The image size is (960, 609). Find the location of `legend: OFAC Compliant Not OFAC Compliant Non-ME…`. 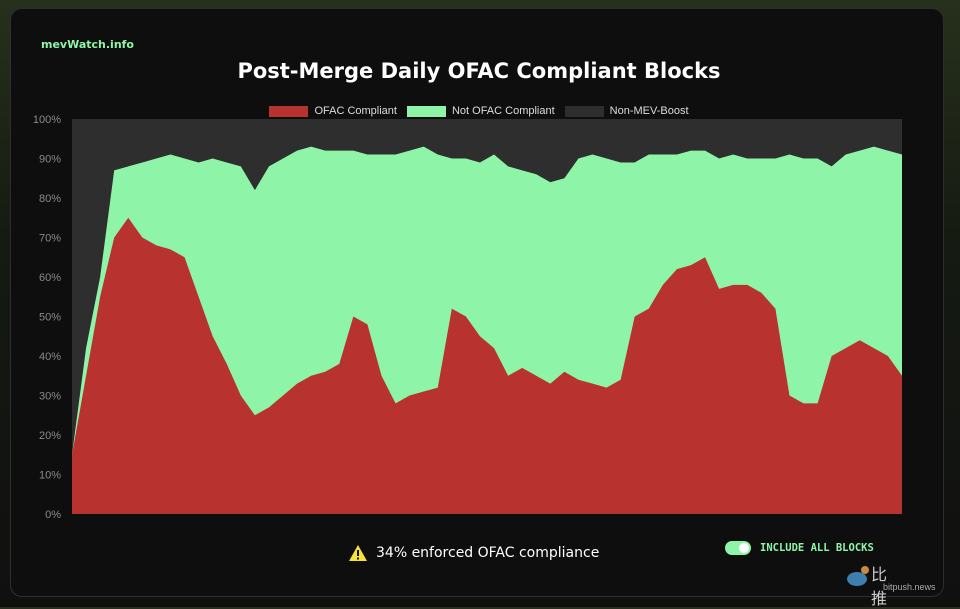

legend: OFAC Compliant Not OFAC Compliant Non-ME… is located at coordinates (479, 111).